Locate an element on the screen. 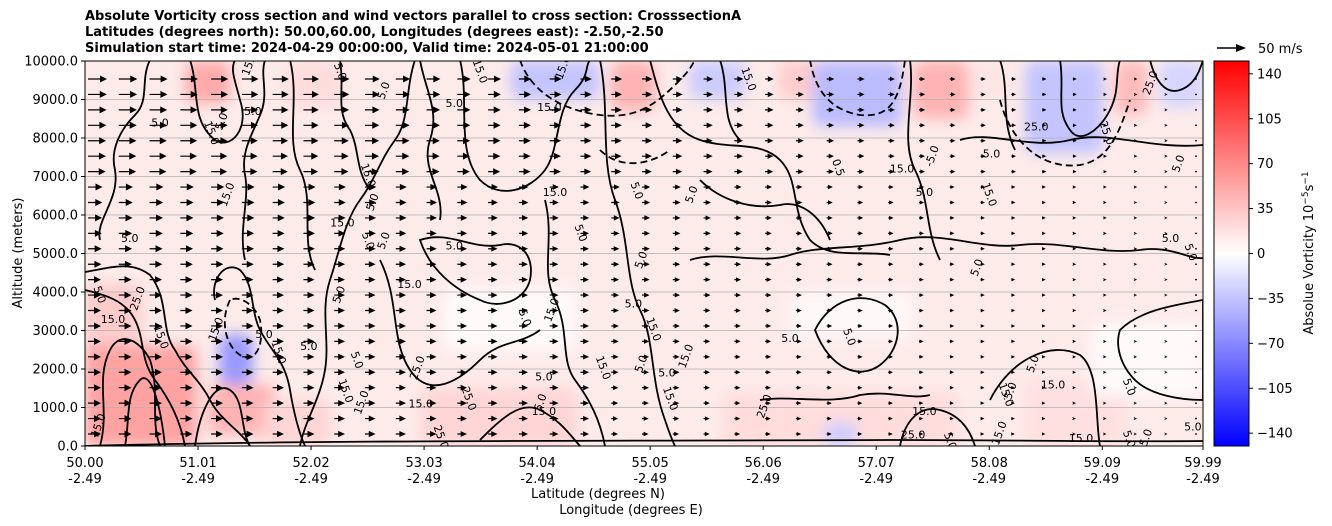  x-tick-label-lat: 55.05 is located at coordinates (650, 463).